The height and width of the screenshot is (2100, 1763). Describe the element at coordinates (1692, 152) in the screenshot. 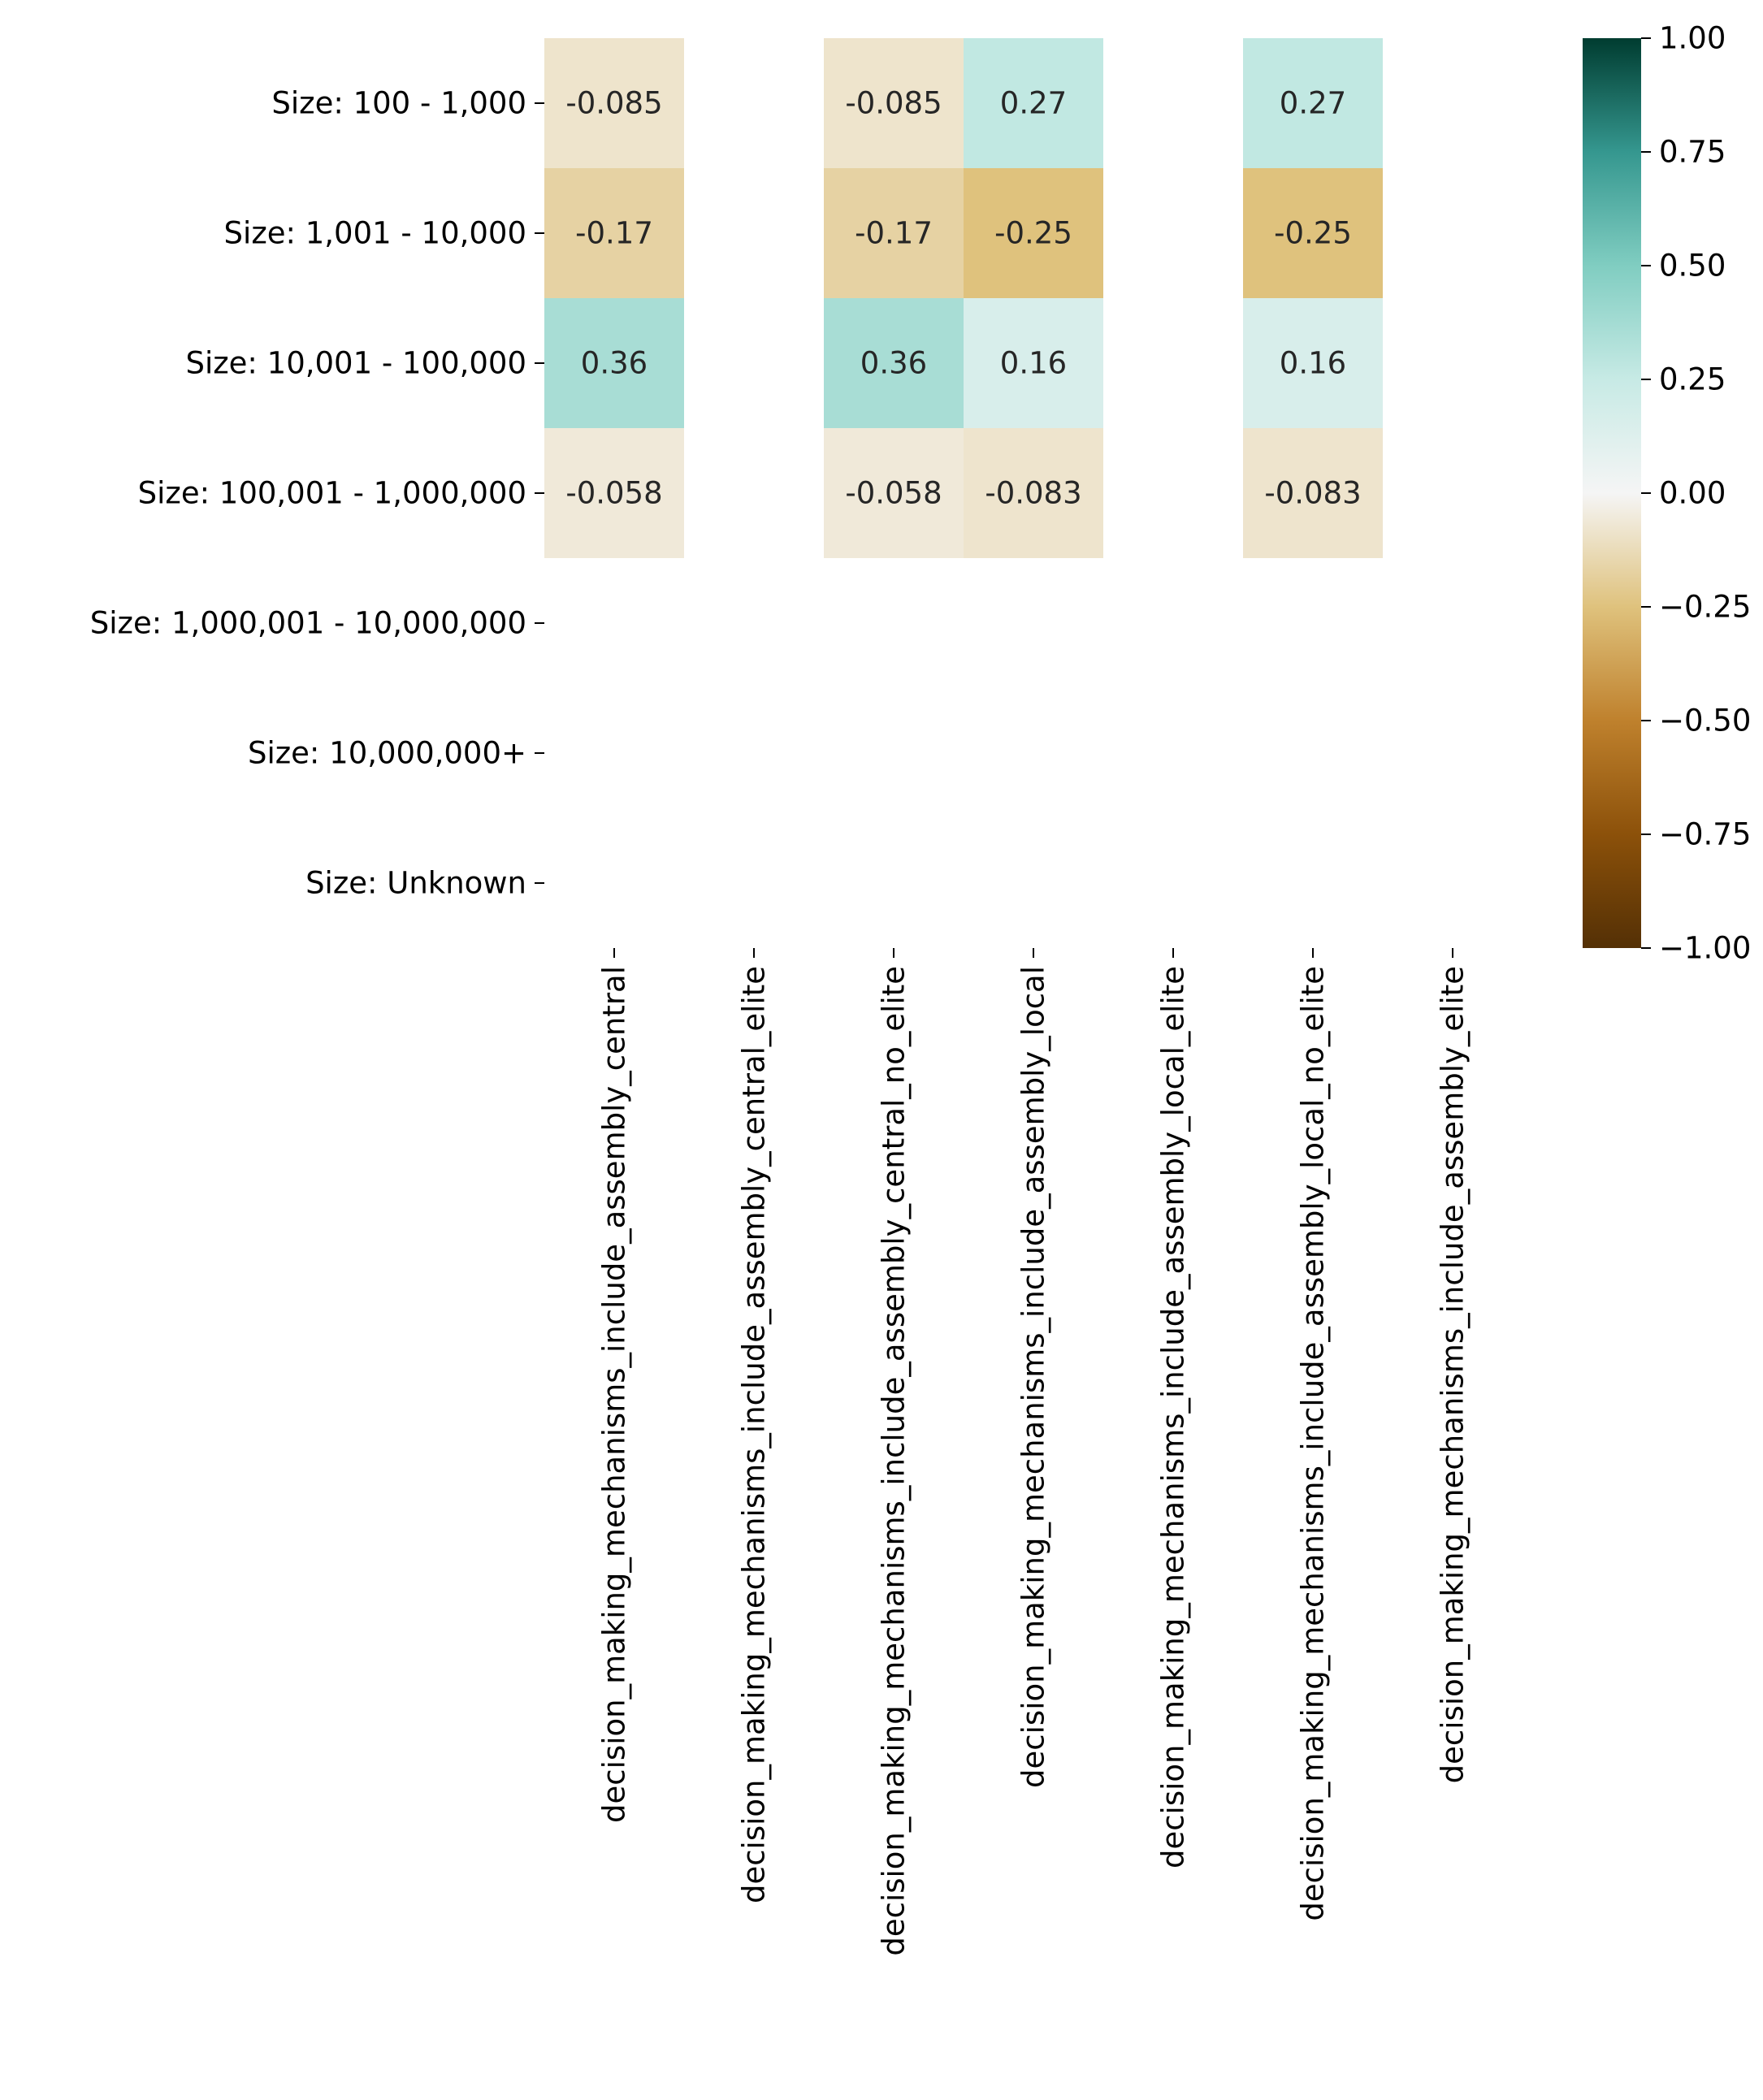

I see `colorbar-tick-label: 0.75` at that location.